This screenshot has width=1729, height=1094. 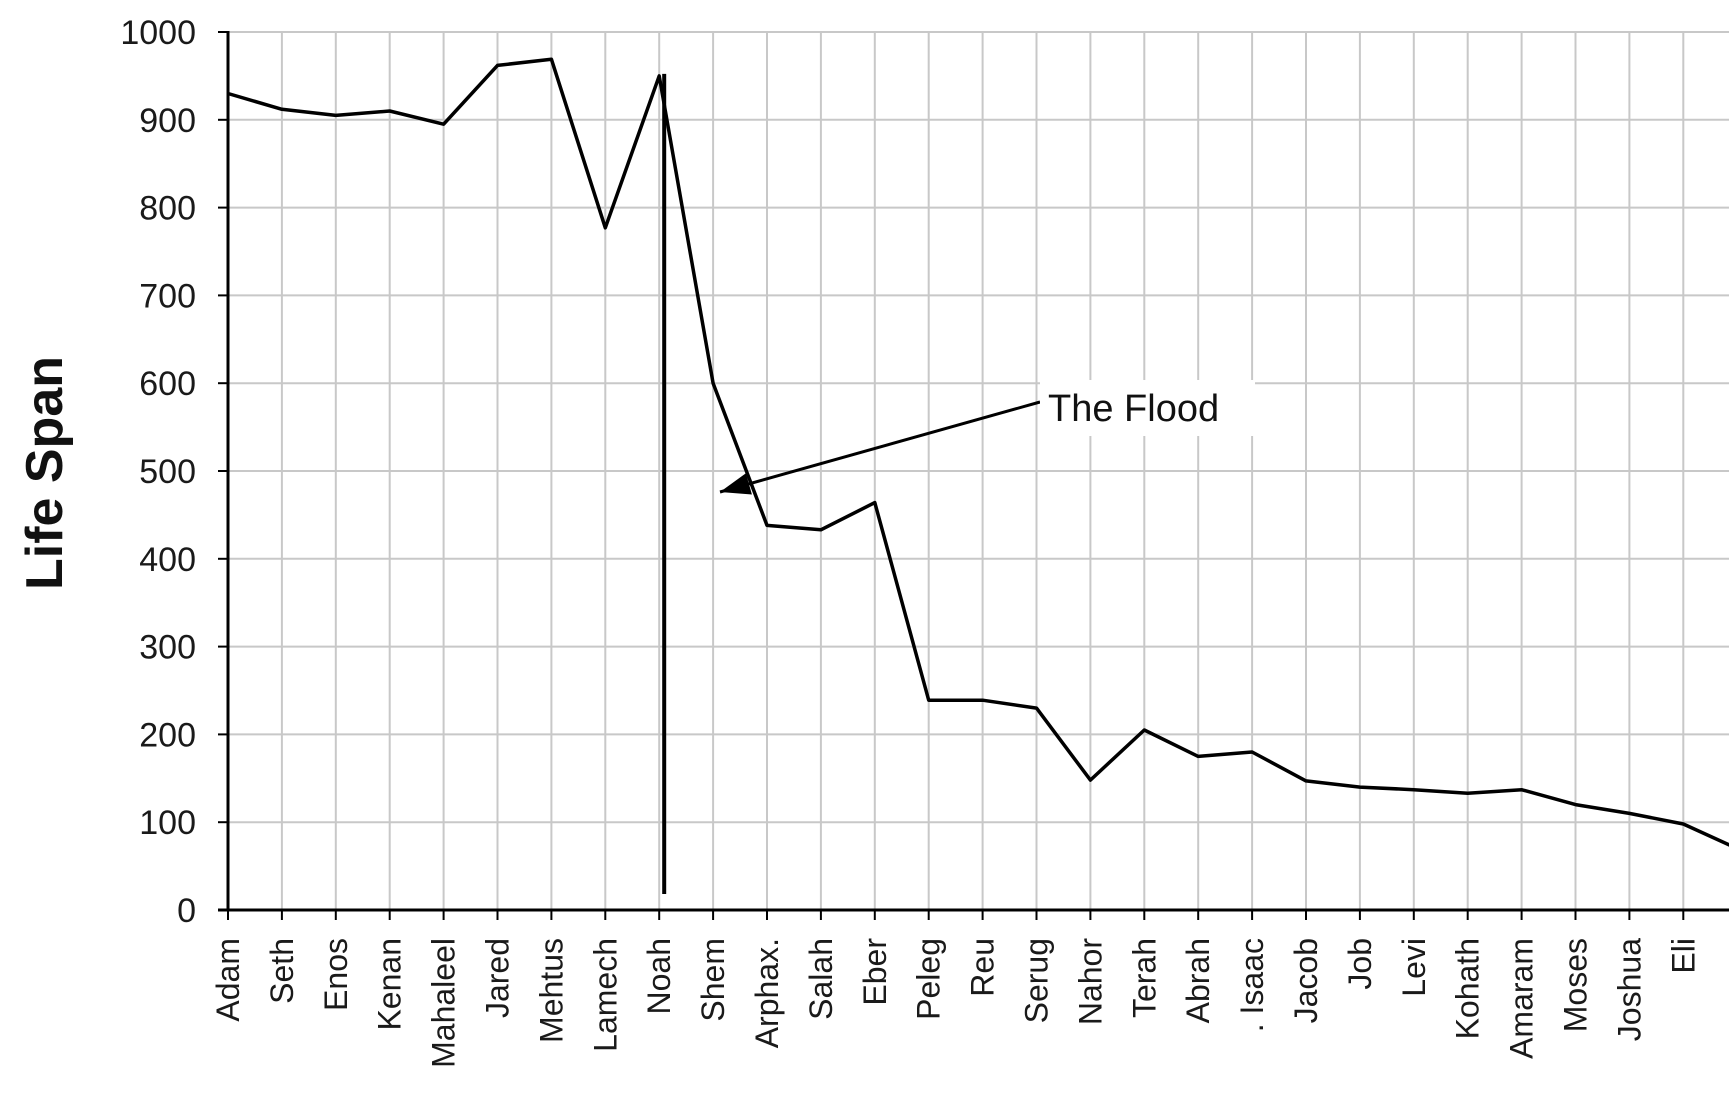 What do you see at coordinates (1414, 967) in the screenshot?
I see `x-tick-label: Levi` at bounding box center [1414, 967].